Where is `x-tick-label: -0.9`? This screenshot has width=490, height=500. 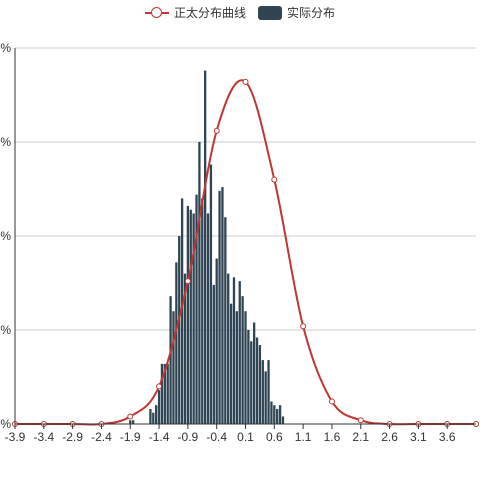
x-tick-label: -0.9 is located at coordinates (188, 437).